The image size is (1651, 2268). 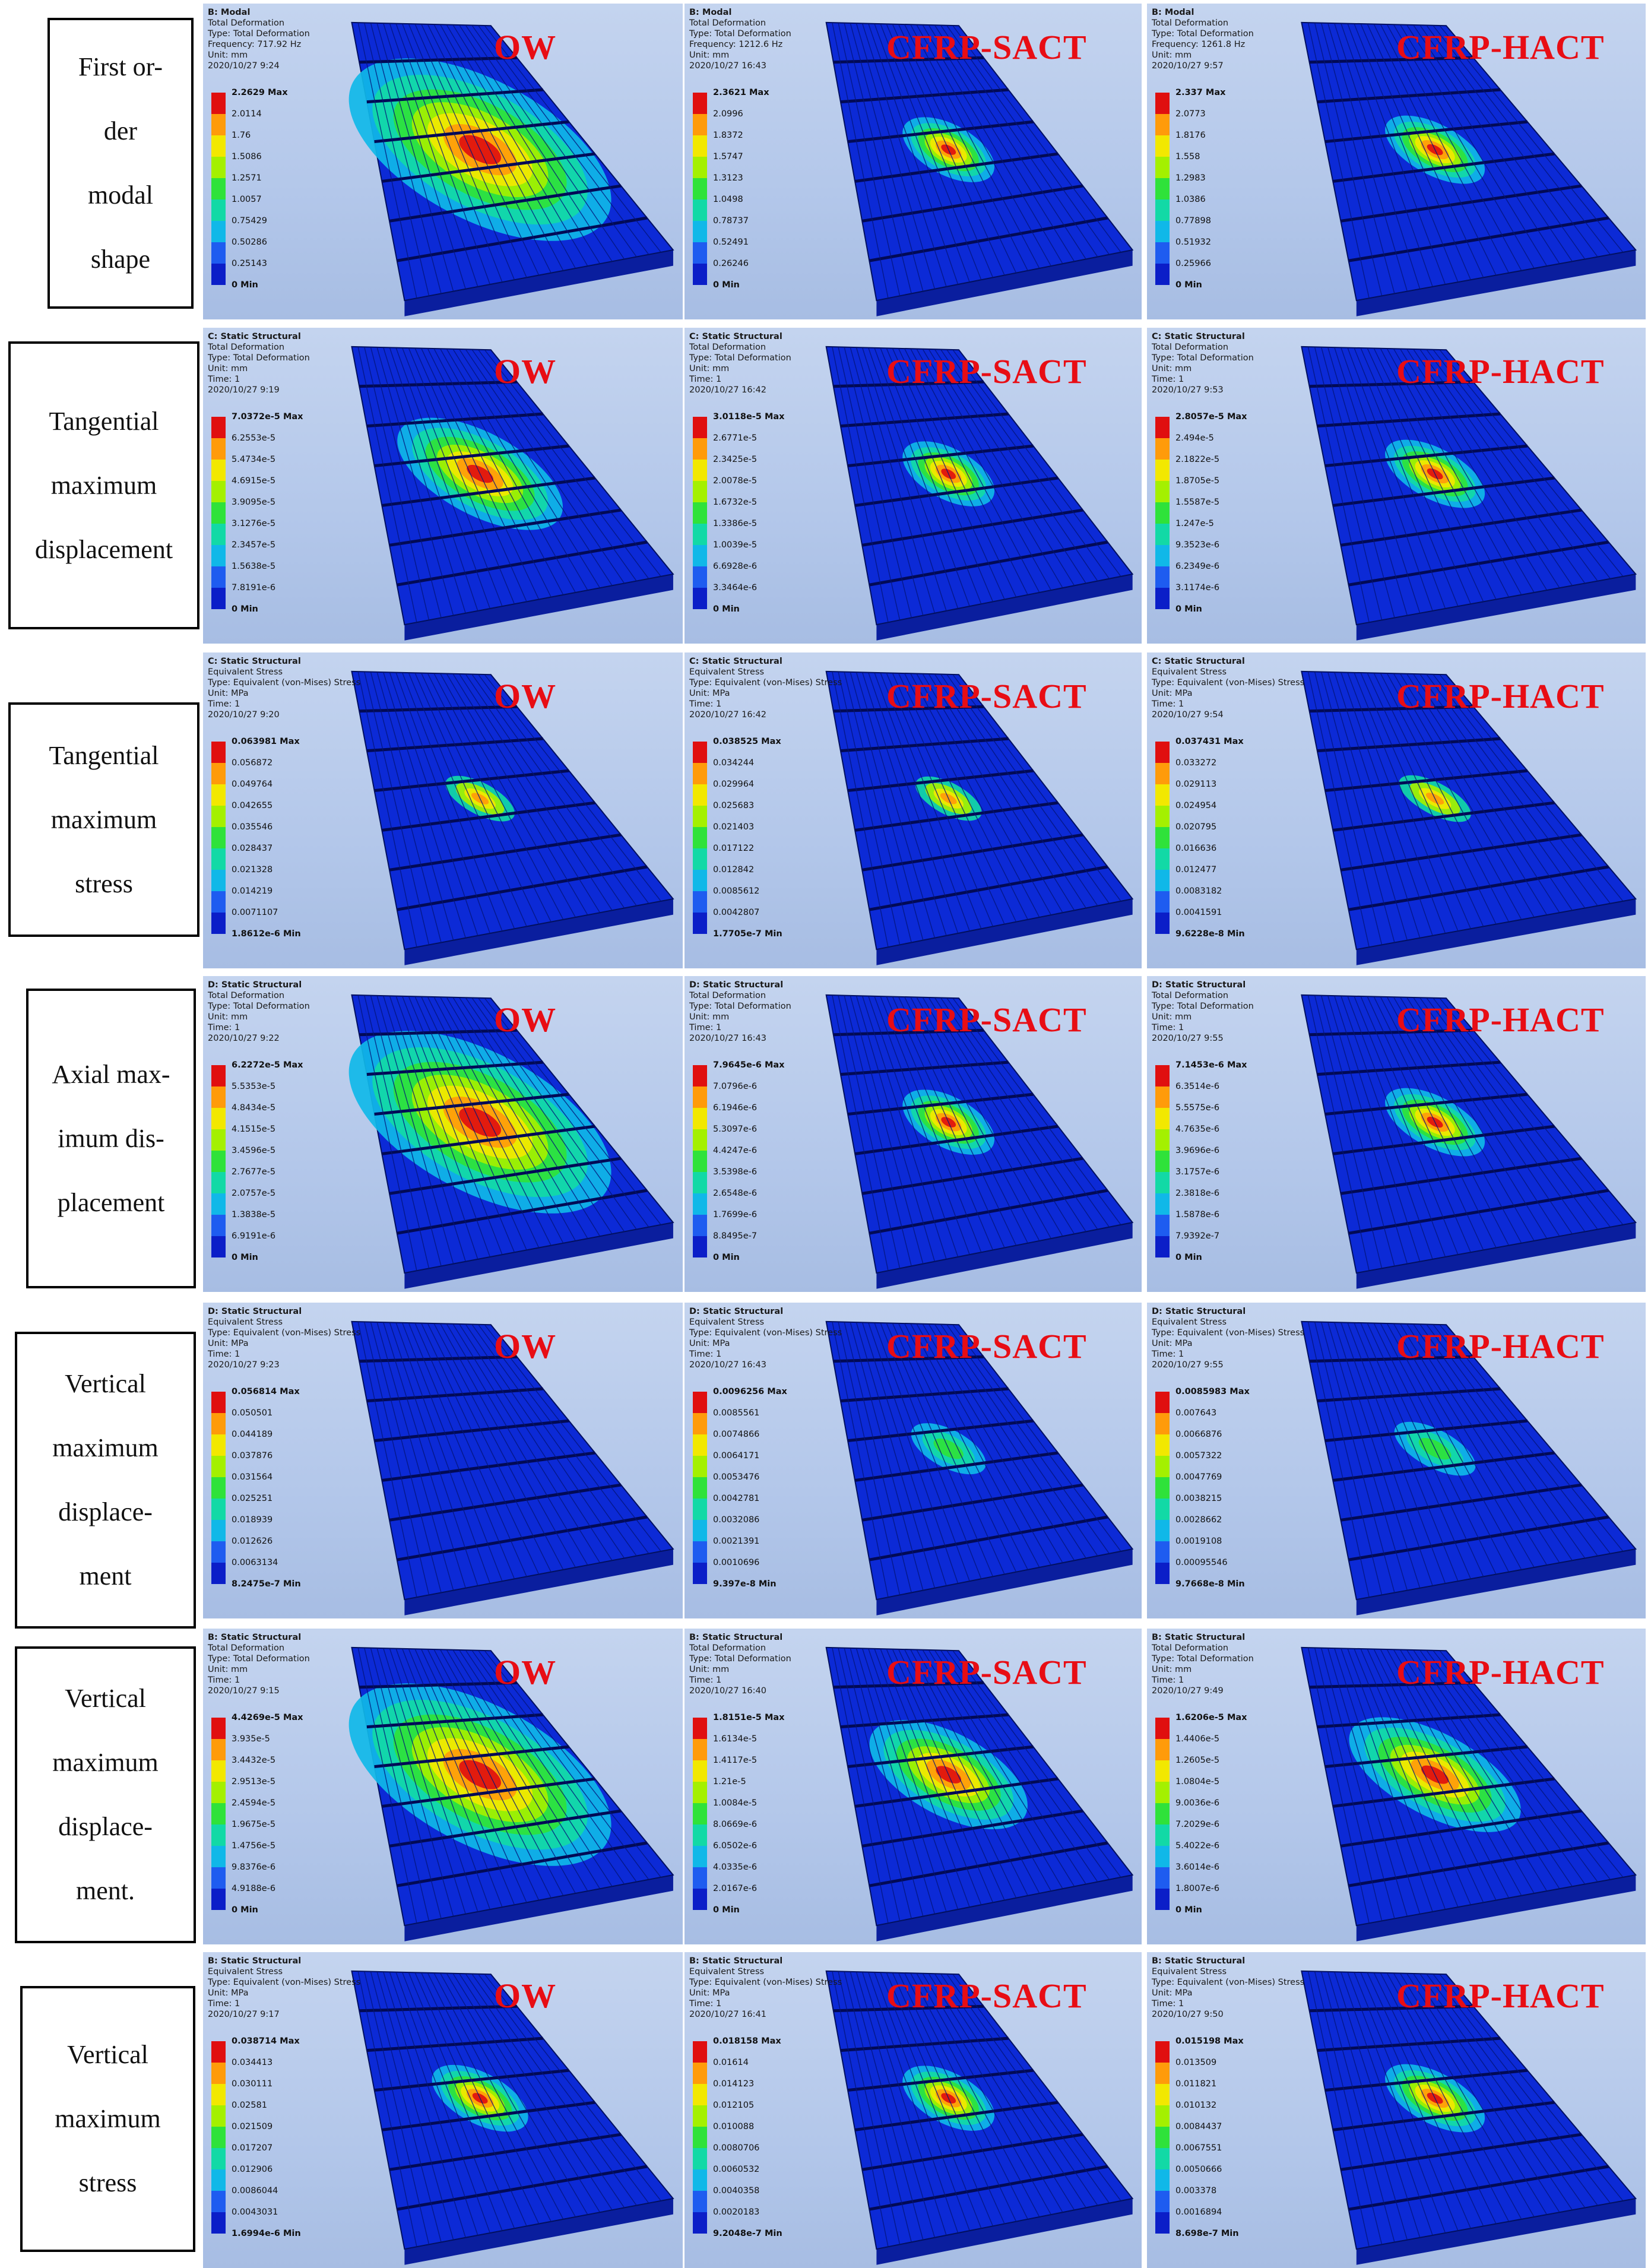 I want to click on legend-value-label: 1.2605e-5, so click(x=1197, y=1760).